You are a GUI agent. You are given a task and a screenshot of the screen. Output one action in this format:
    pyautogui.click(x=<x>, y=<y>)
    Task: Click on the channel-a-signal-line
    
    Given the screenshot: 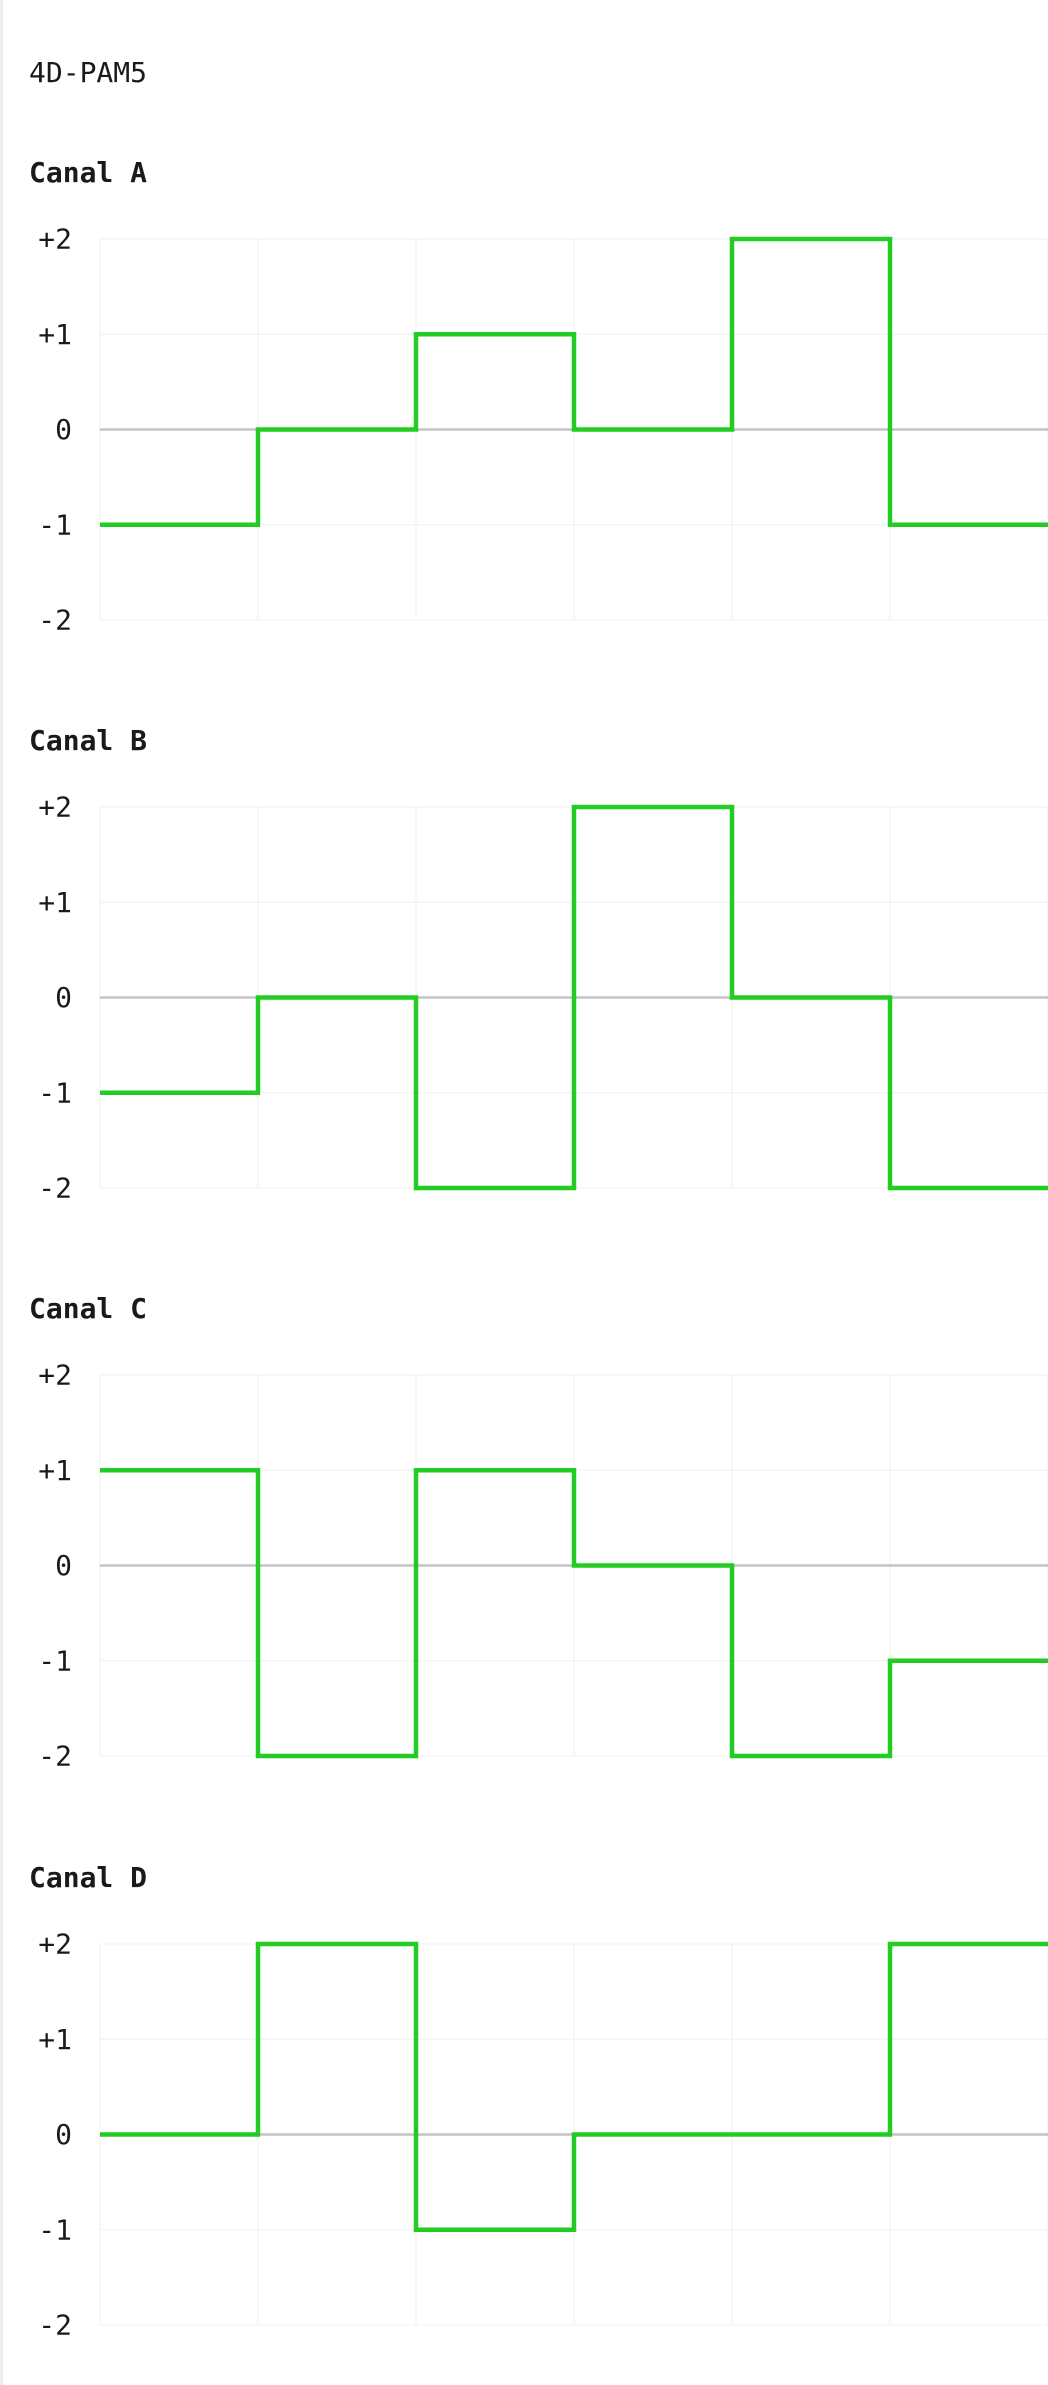 What is the action you would take?
    pyautogui.click(x=574, y=381)
    